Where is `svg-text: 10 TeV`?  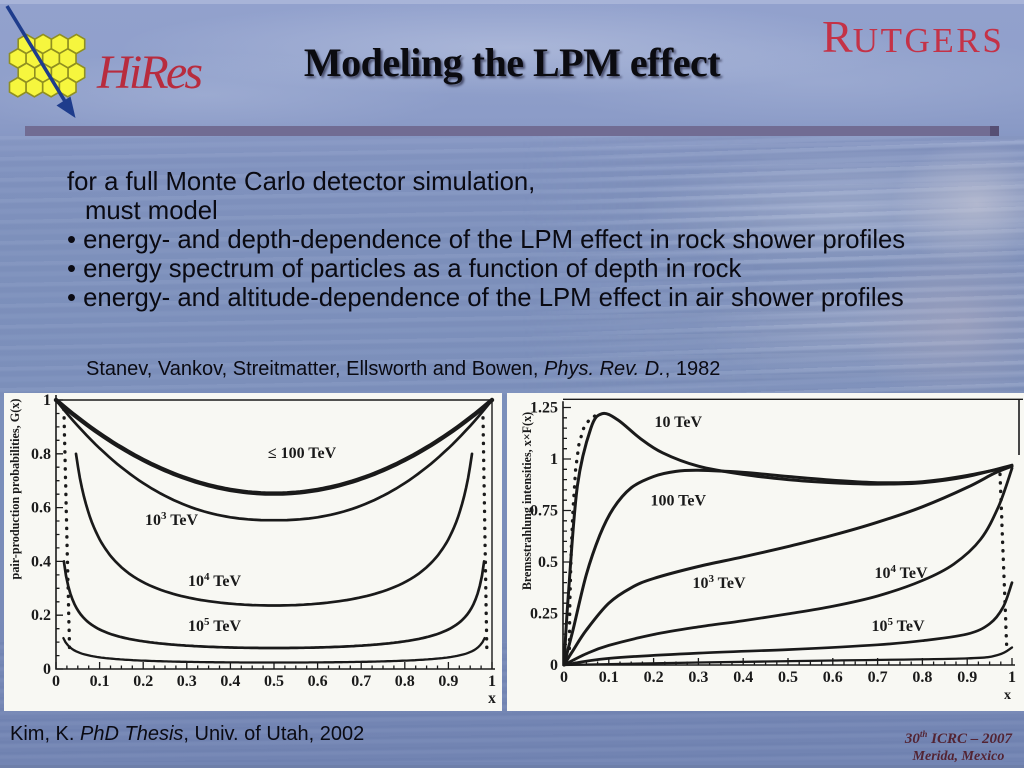
svg-text: 10 TeV is located at coordinates (678, 422).